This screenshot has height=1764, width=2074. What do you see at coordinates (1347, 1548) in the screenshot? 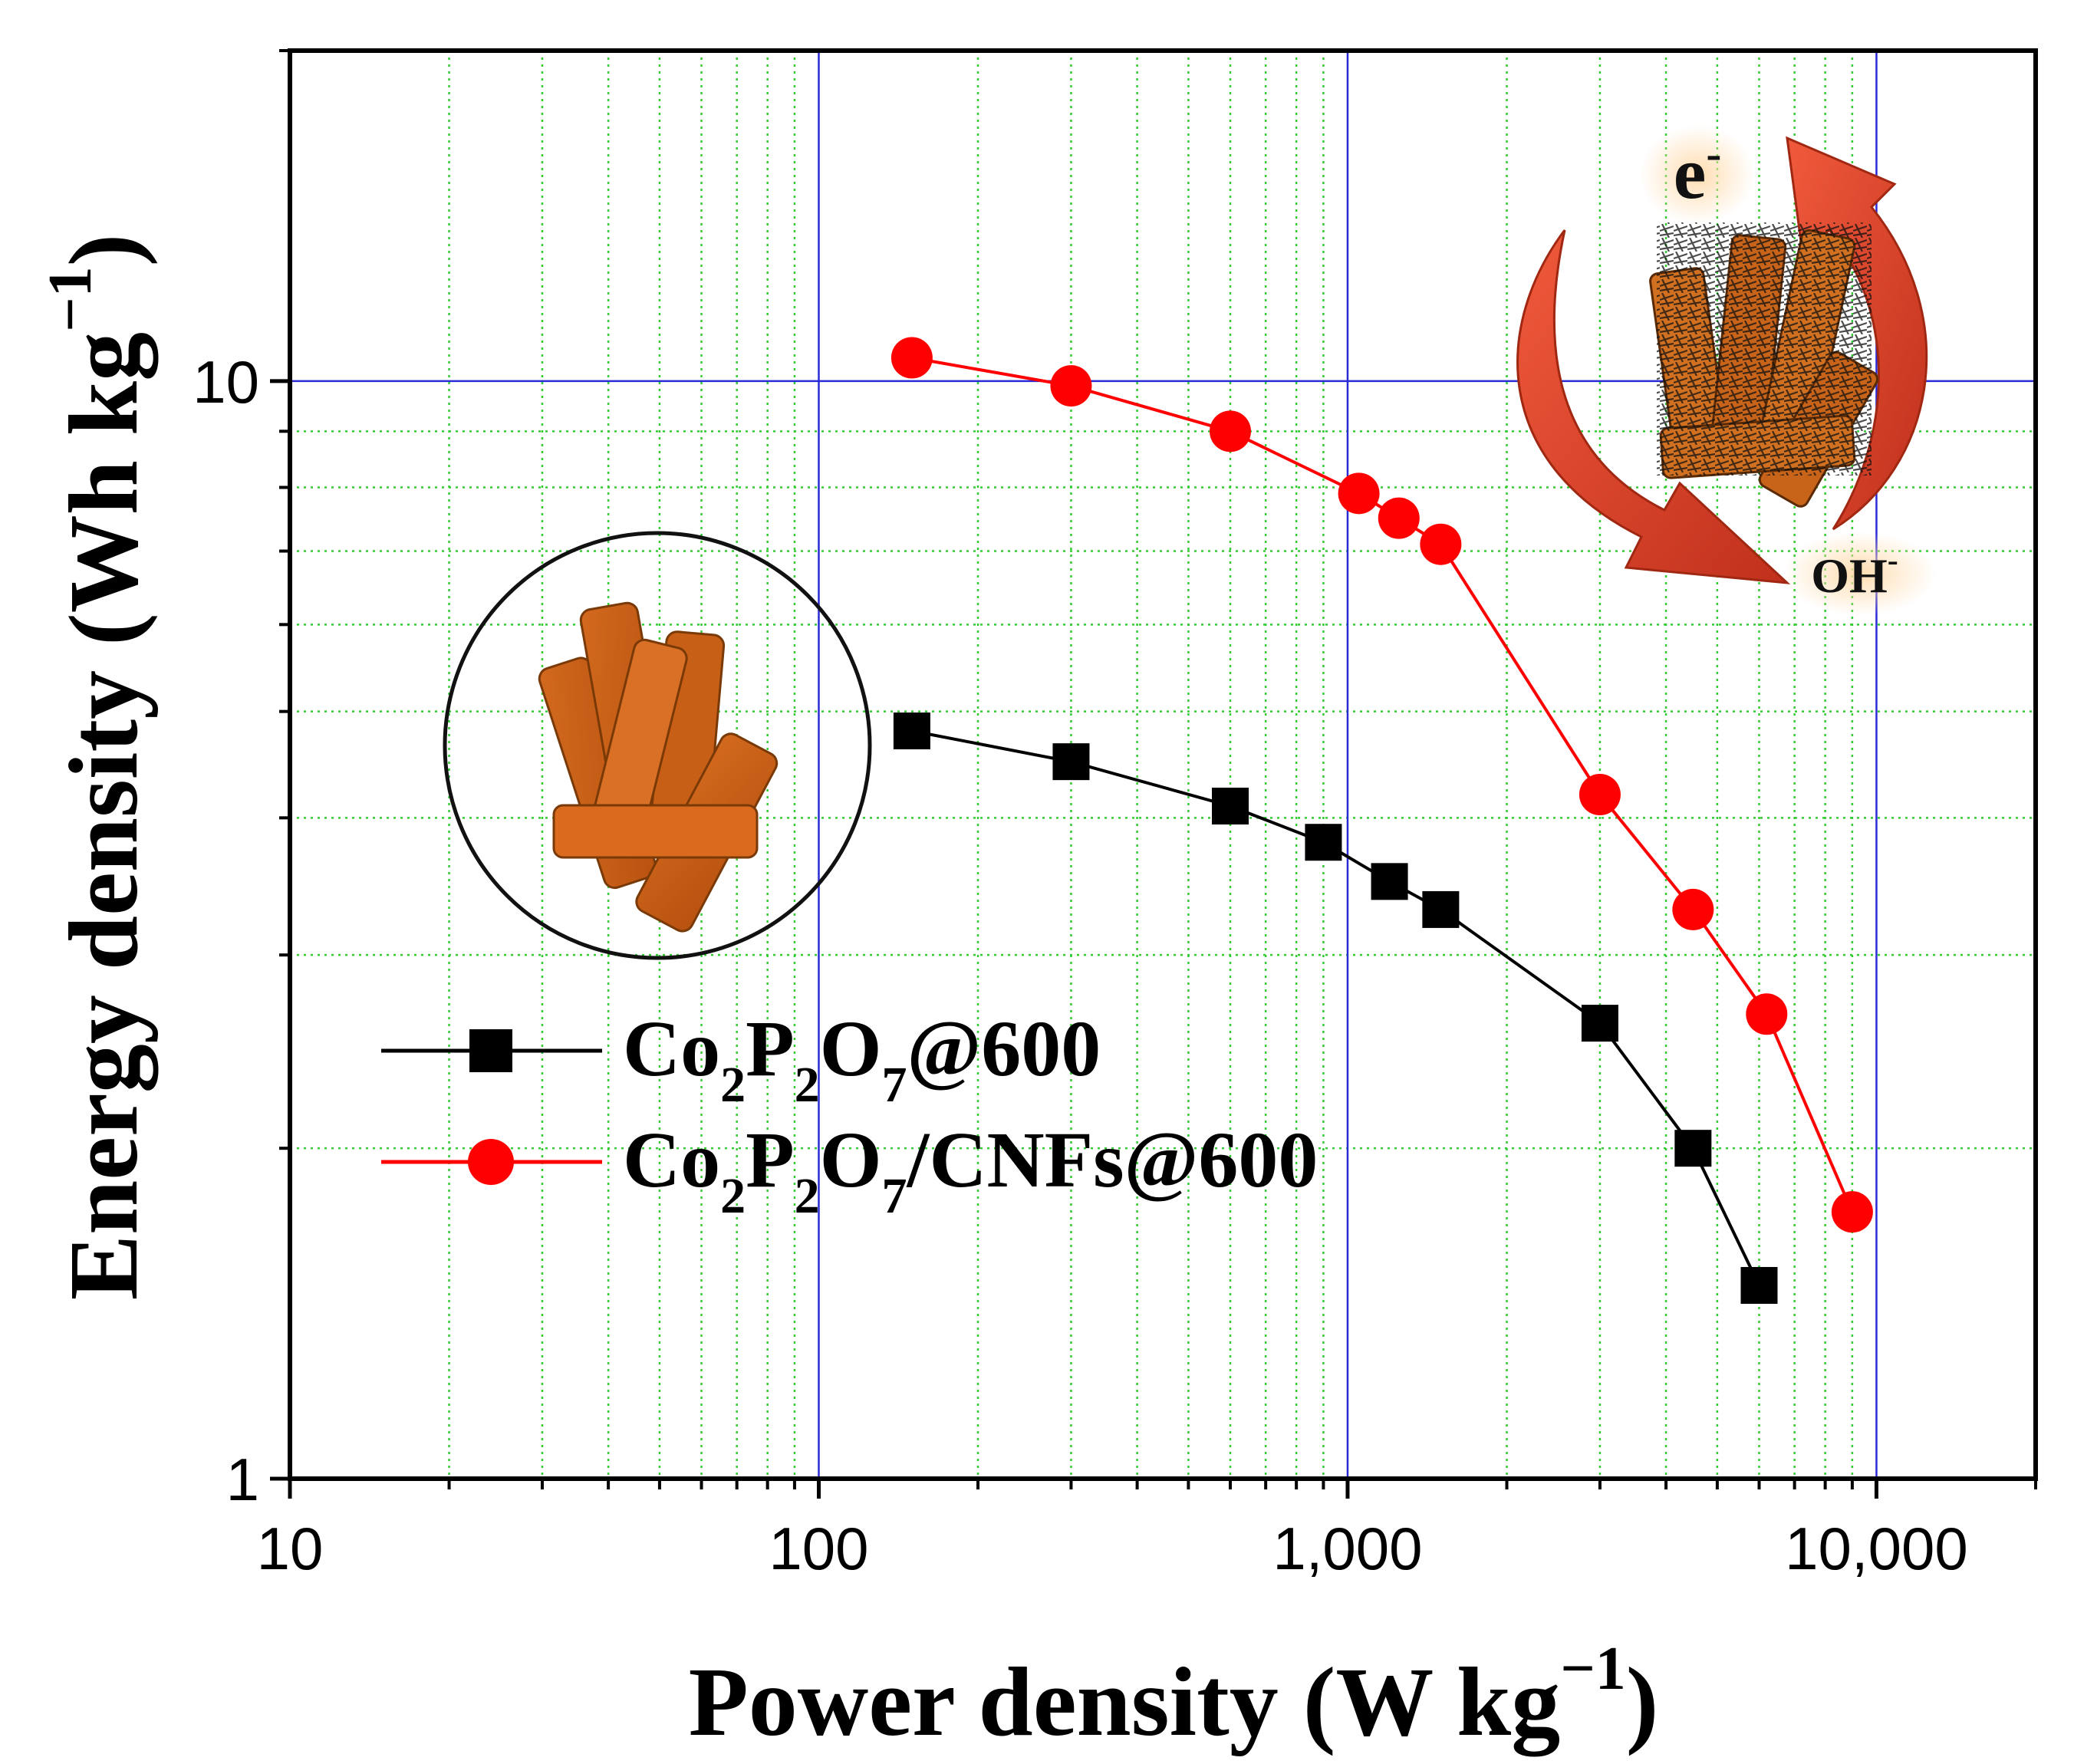
I see `x-tick-label: 1,000` at bounding box center [1347, 1548].